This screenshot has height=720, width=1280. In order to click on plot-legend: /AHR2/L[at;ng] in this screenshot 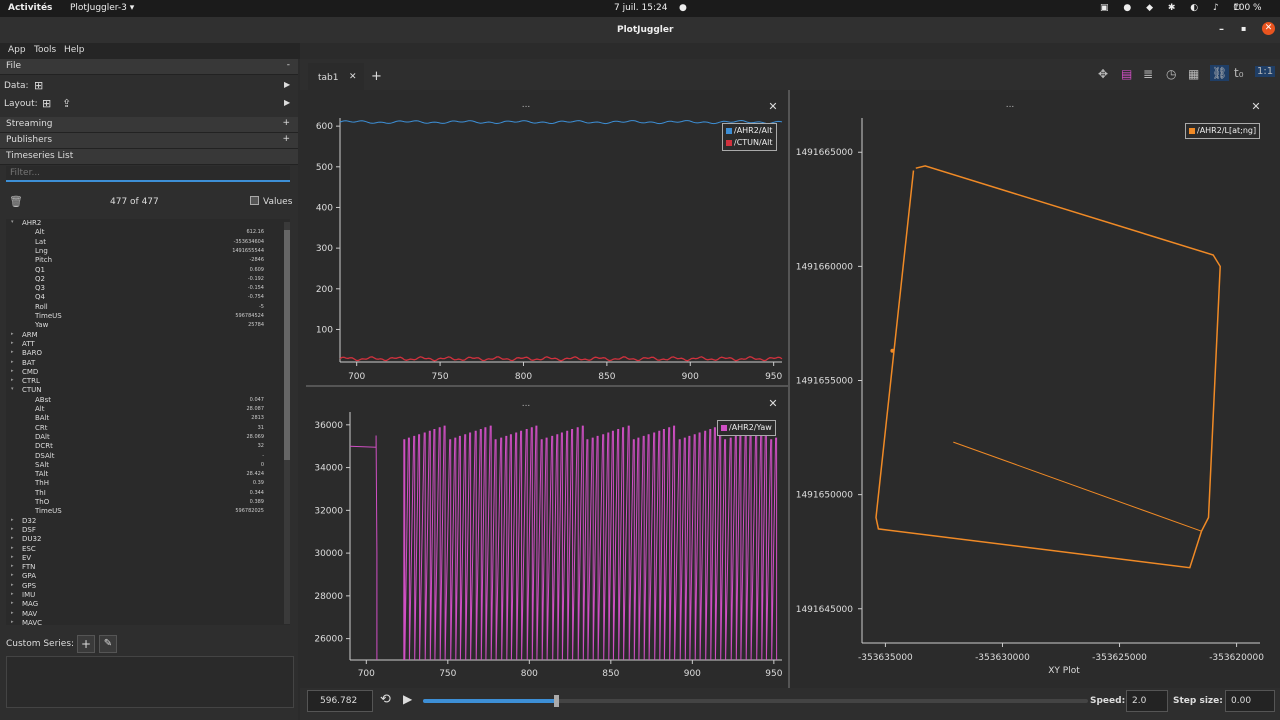, I will do `click(1223, 131)`.